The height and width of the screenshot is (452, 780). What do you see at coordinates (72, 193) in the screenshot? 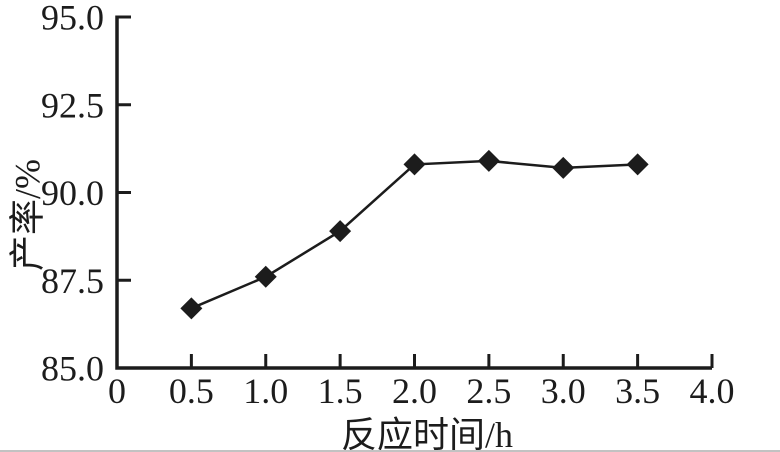
I see `y-tick-label: 90.0` at bounding box center [72, 193].